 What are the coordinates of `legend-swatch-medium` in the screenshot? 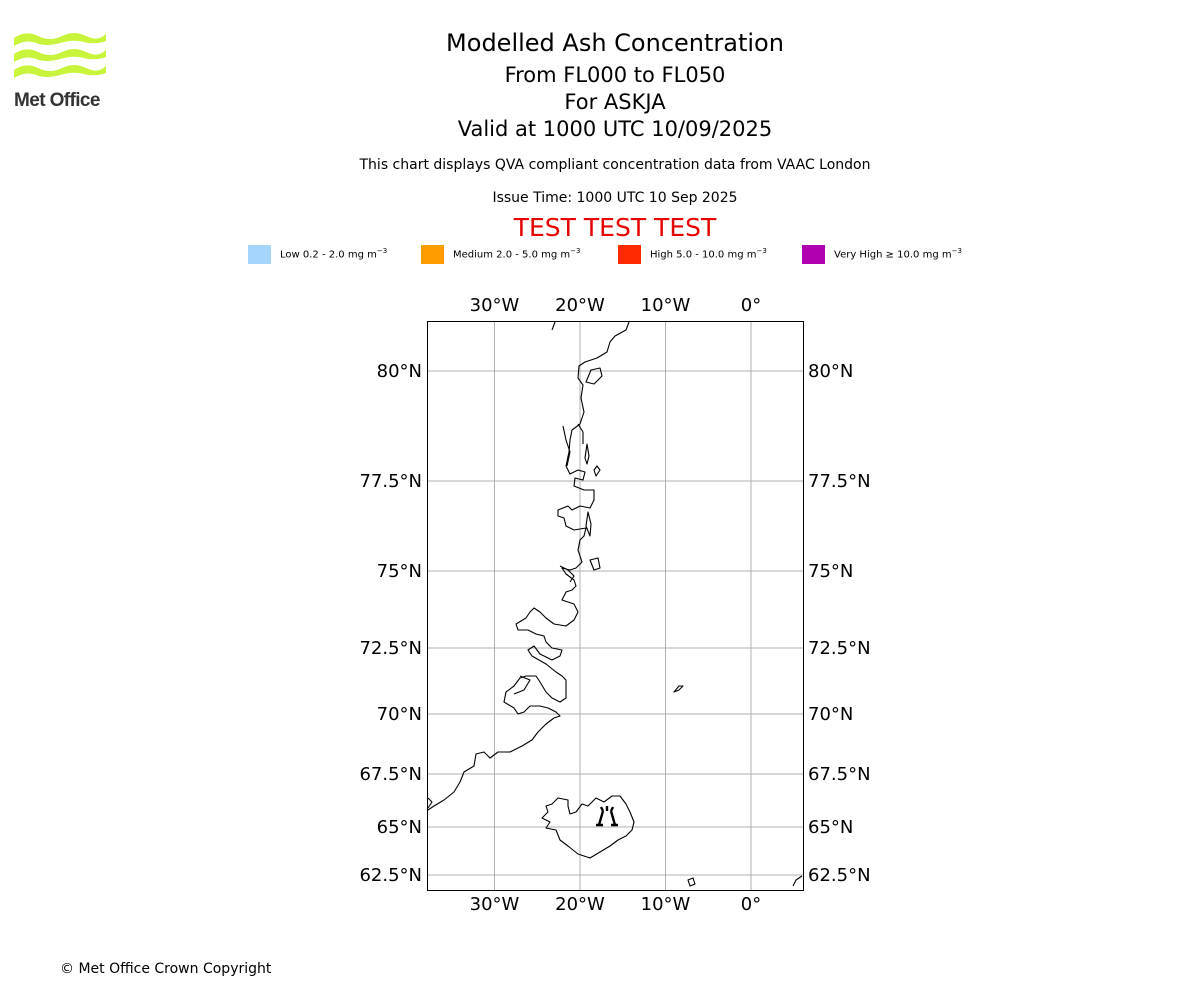 It's located at (432, 254).